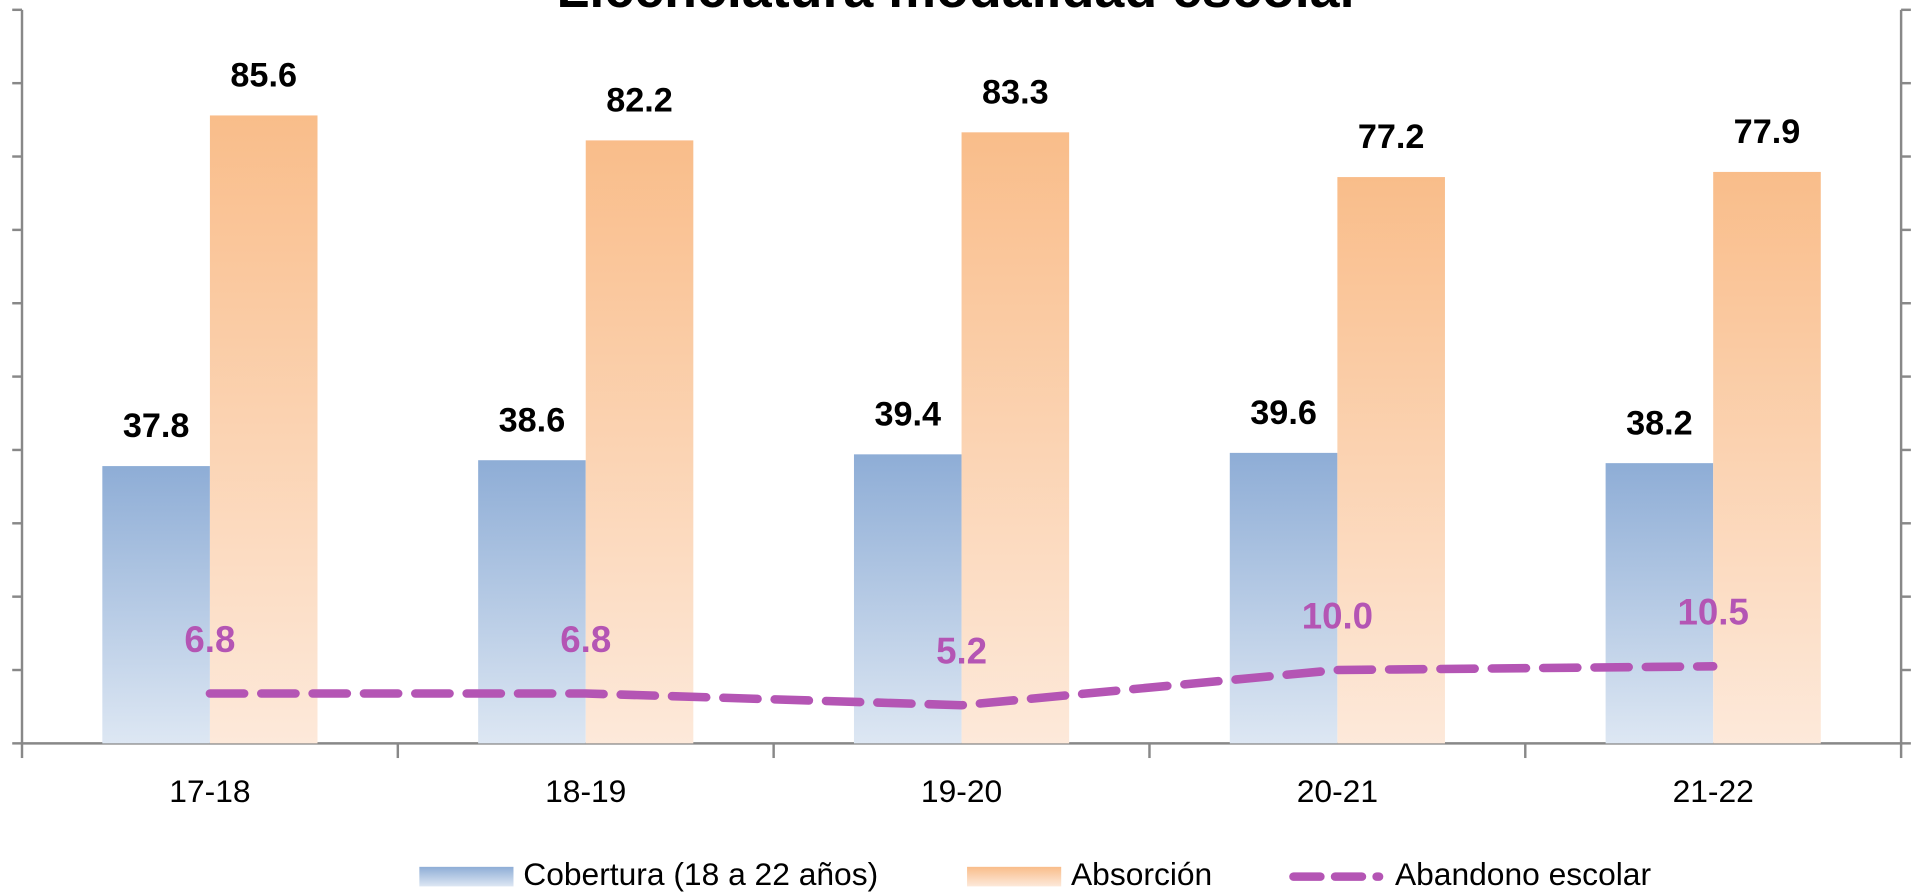 This screenshot has width=1917, height=895. I want to click on x-tick-label: 21-22, so click(1713, 791).